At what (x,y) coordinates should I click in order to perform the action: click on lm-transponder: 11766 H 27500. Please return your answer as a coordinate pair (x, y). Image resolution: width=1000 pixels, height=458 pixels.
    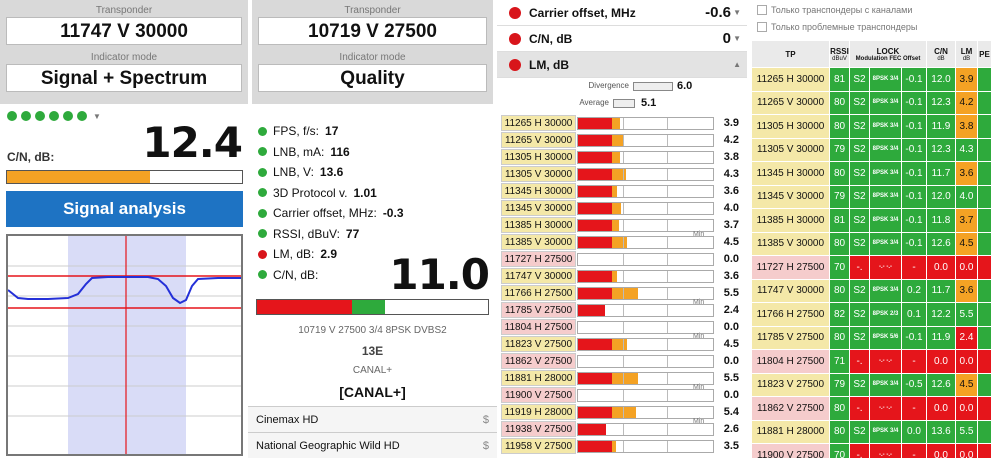
    Looking at the image, I should click on (538, 293).